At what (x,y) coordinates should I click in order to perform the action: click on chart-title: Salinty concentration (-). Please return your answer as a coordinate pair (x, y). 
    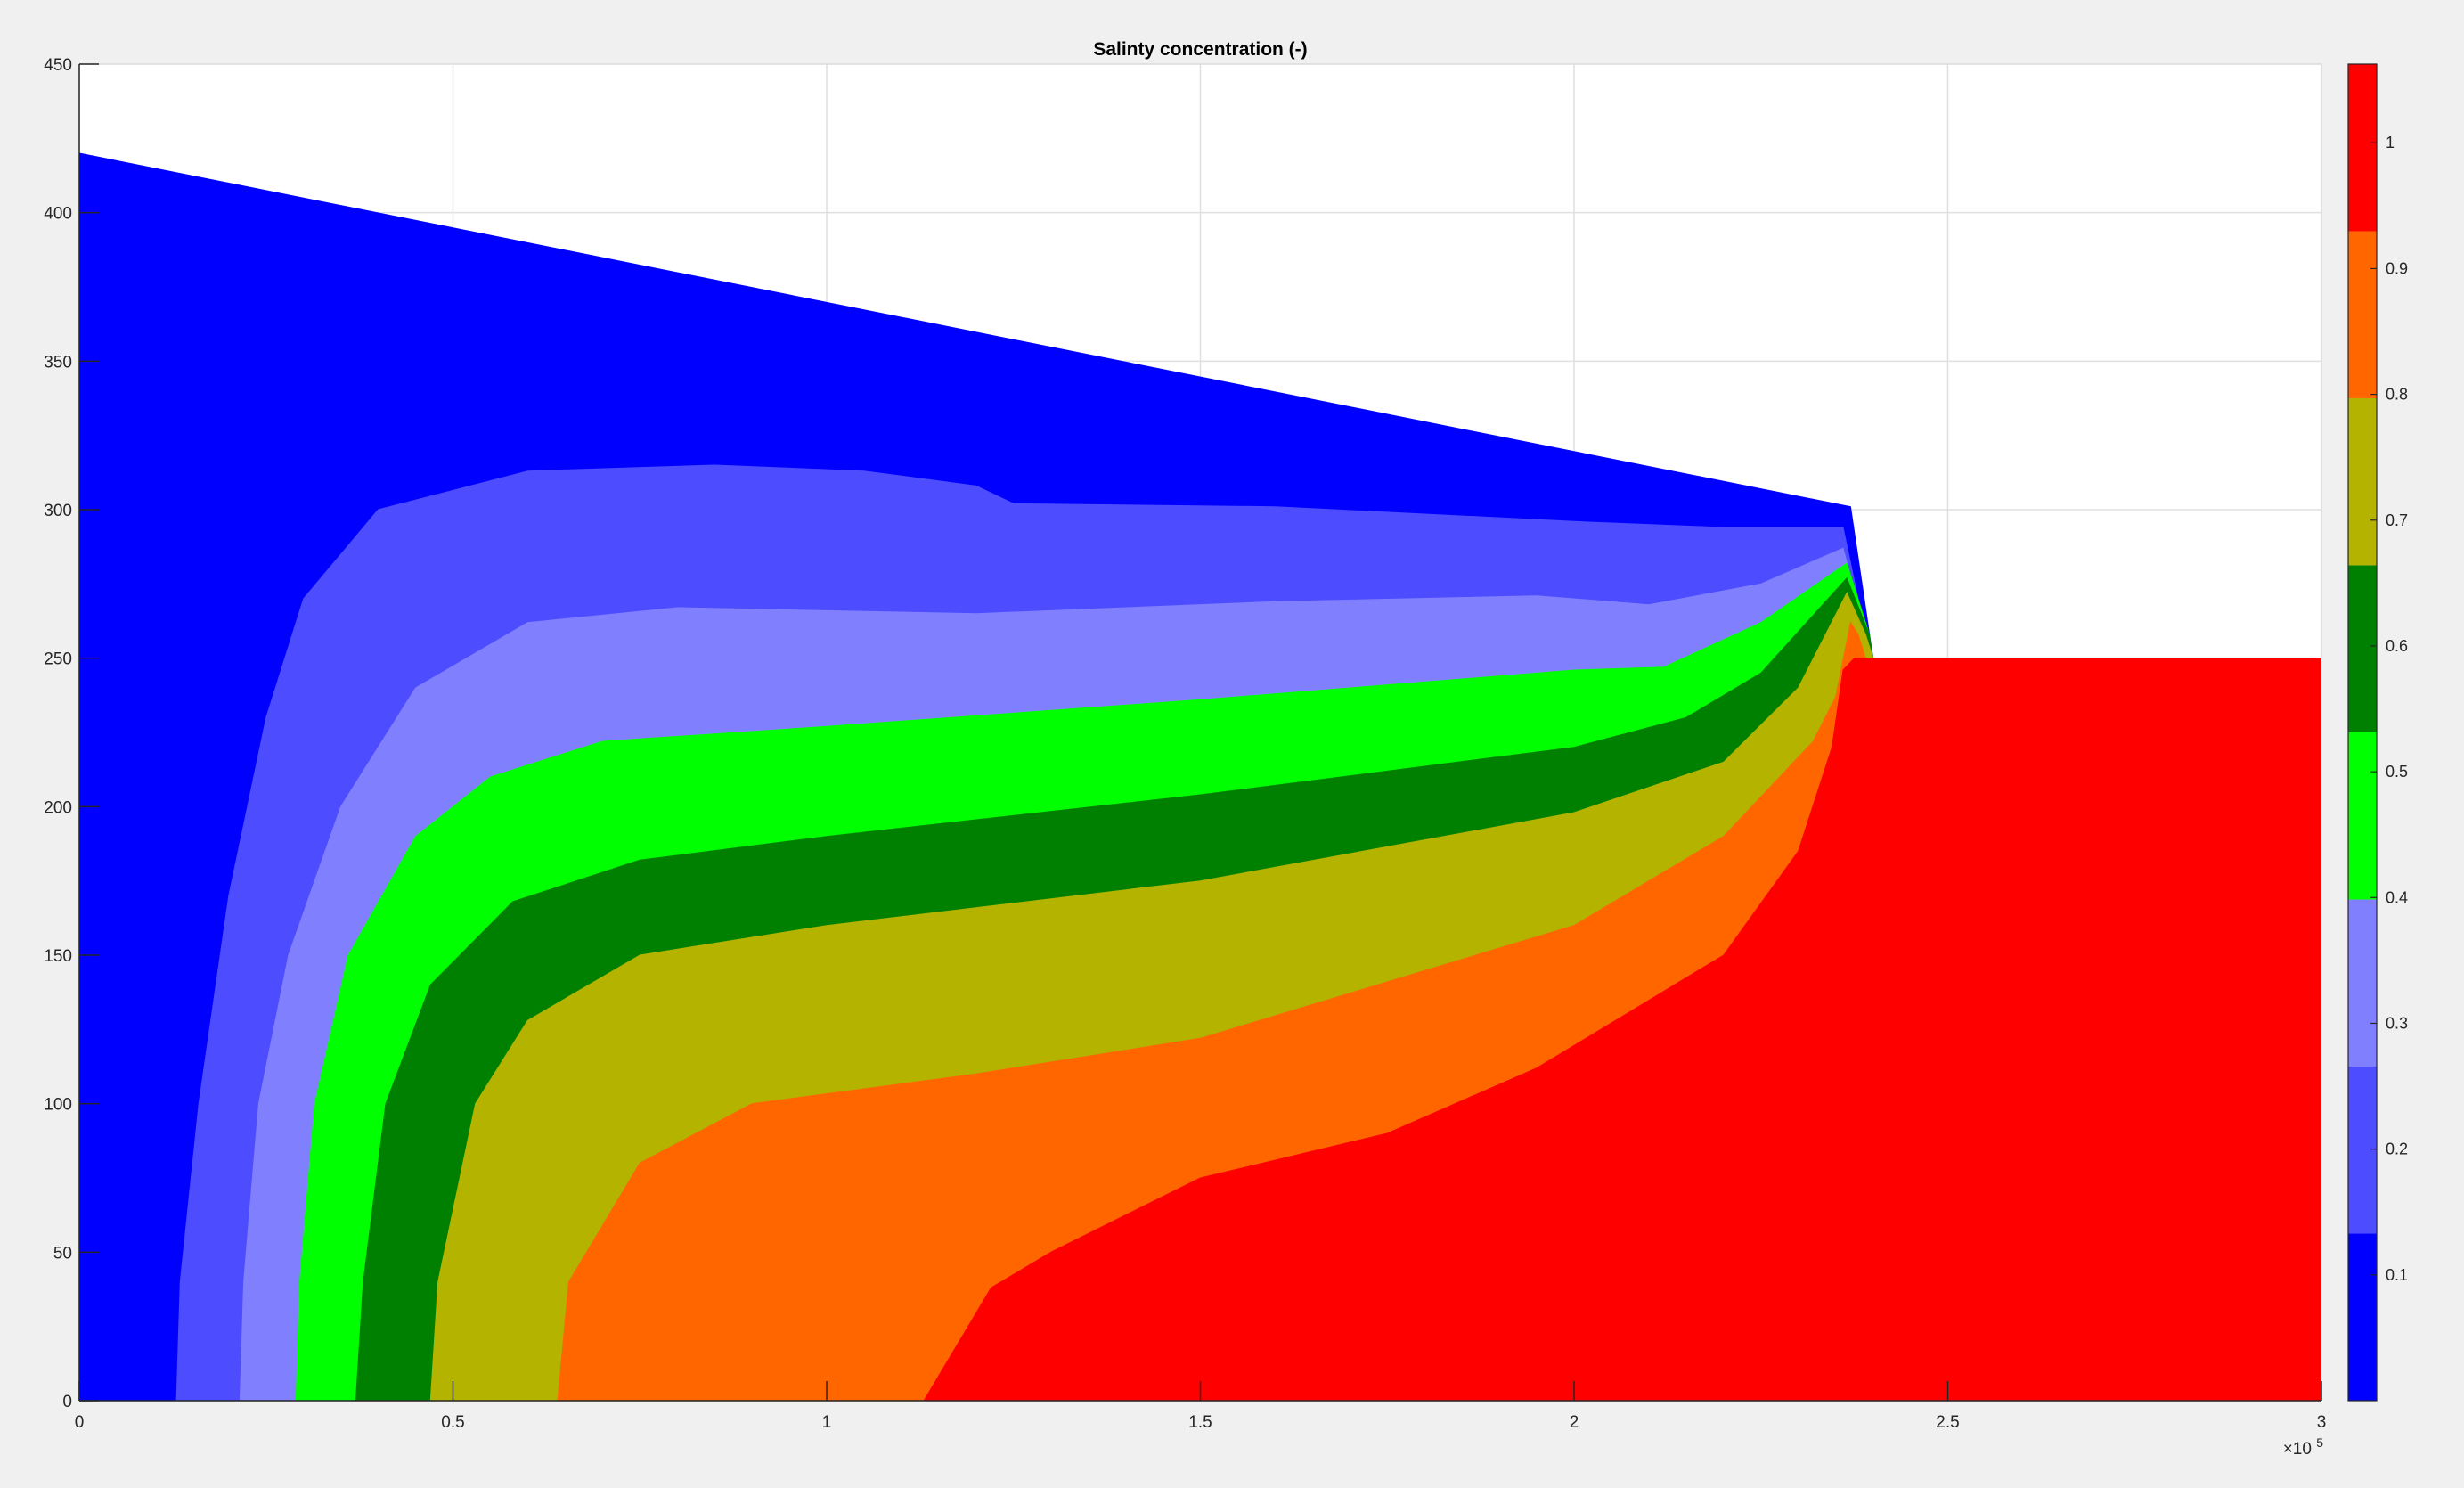
    Looking at the image, I should click on (1200, 49).